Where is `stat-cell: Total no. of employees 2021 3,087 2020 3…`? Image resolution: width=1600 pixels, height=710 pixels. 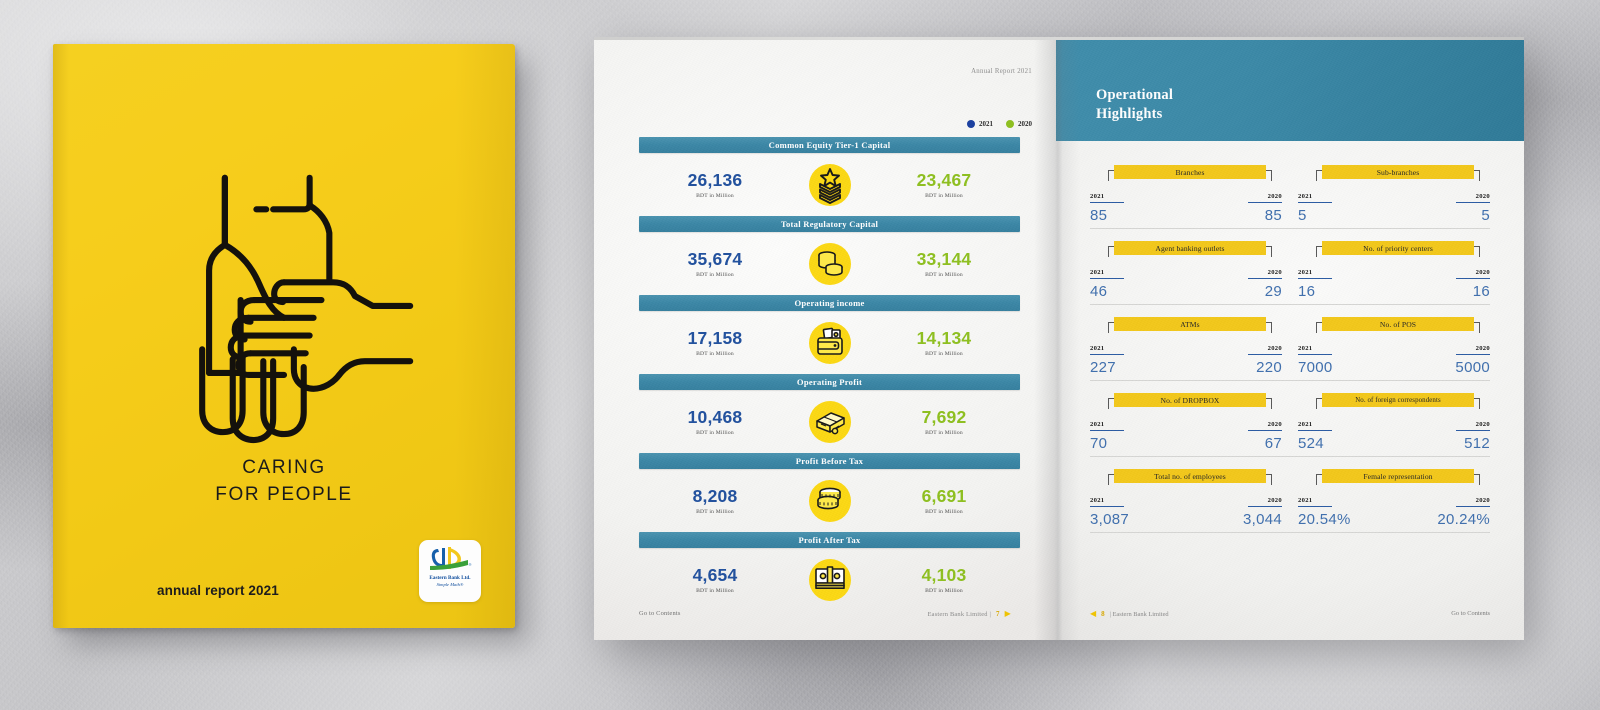 stat-cell: Total no. of employees 2021 3,087 2020 3… is located at coordinates (1186, 498).